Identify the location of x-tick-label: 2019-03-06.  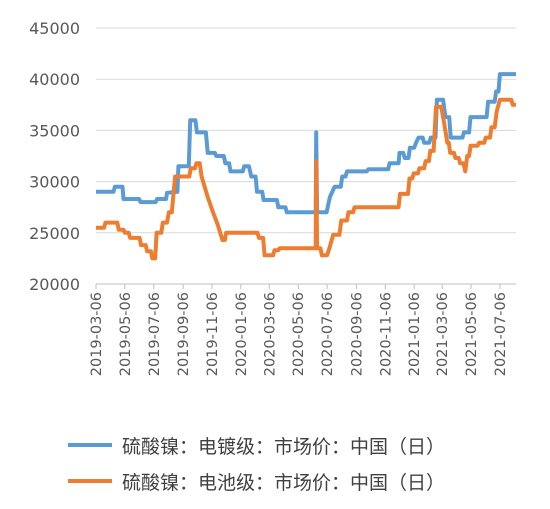
(97, 334).